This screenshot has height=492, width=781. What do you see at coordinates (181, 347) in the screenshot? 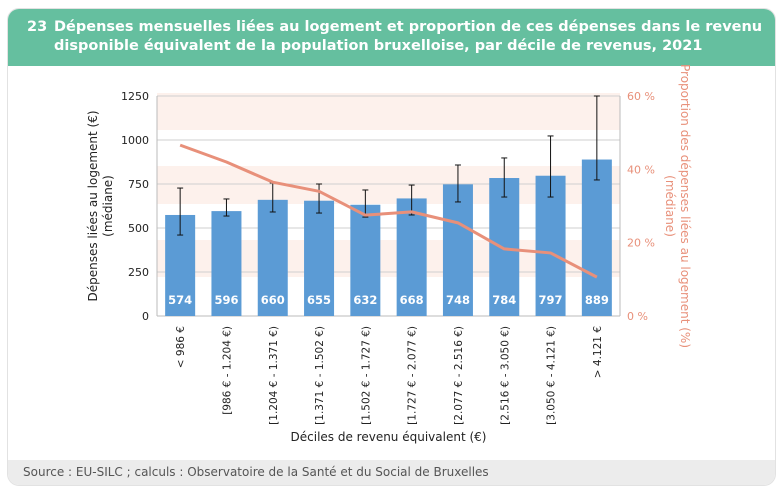
I see `x-tick-label: < 986 €` at bounding box center [181, 347].